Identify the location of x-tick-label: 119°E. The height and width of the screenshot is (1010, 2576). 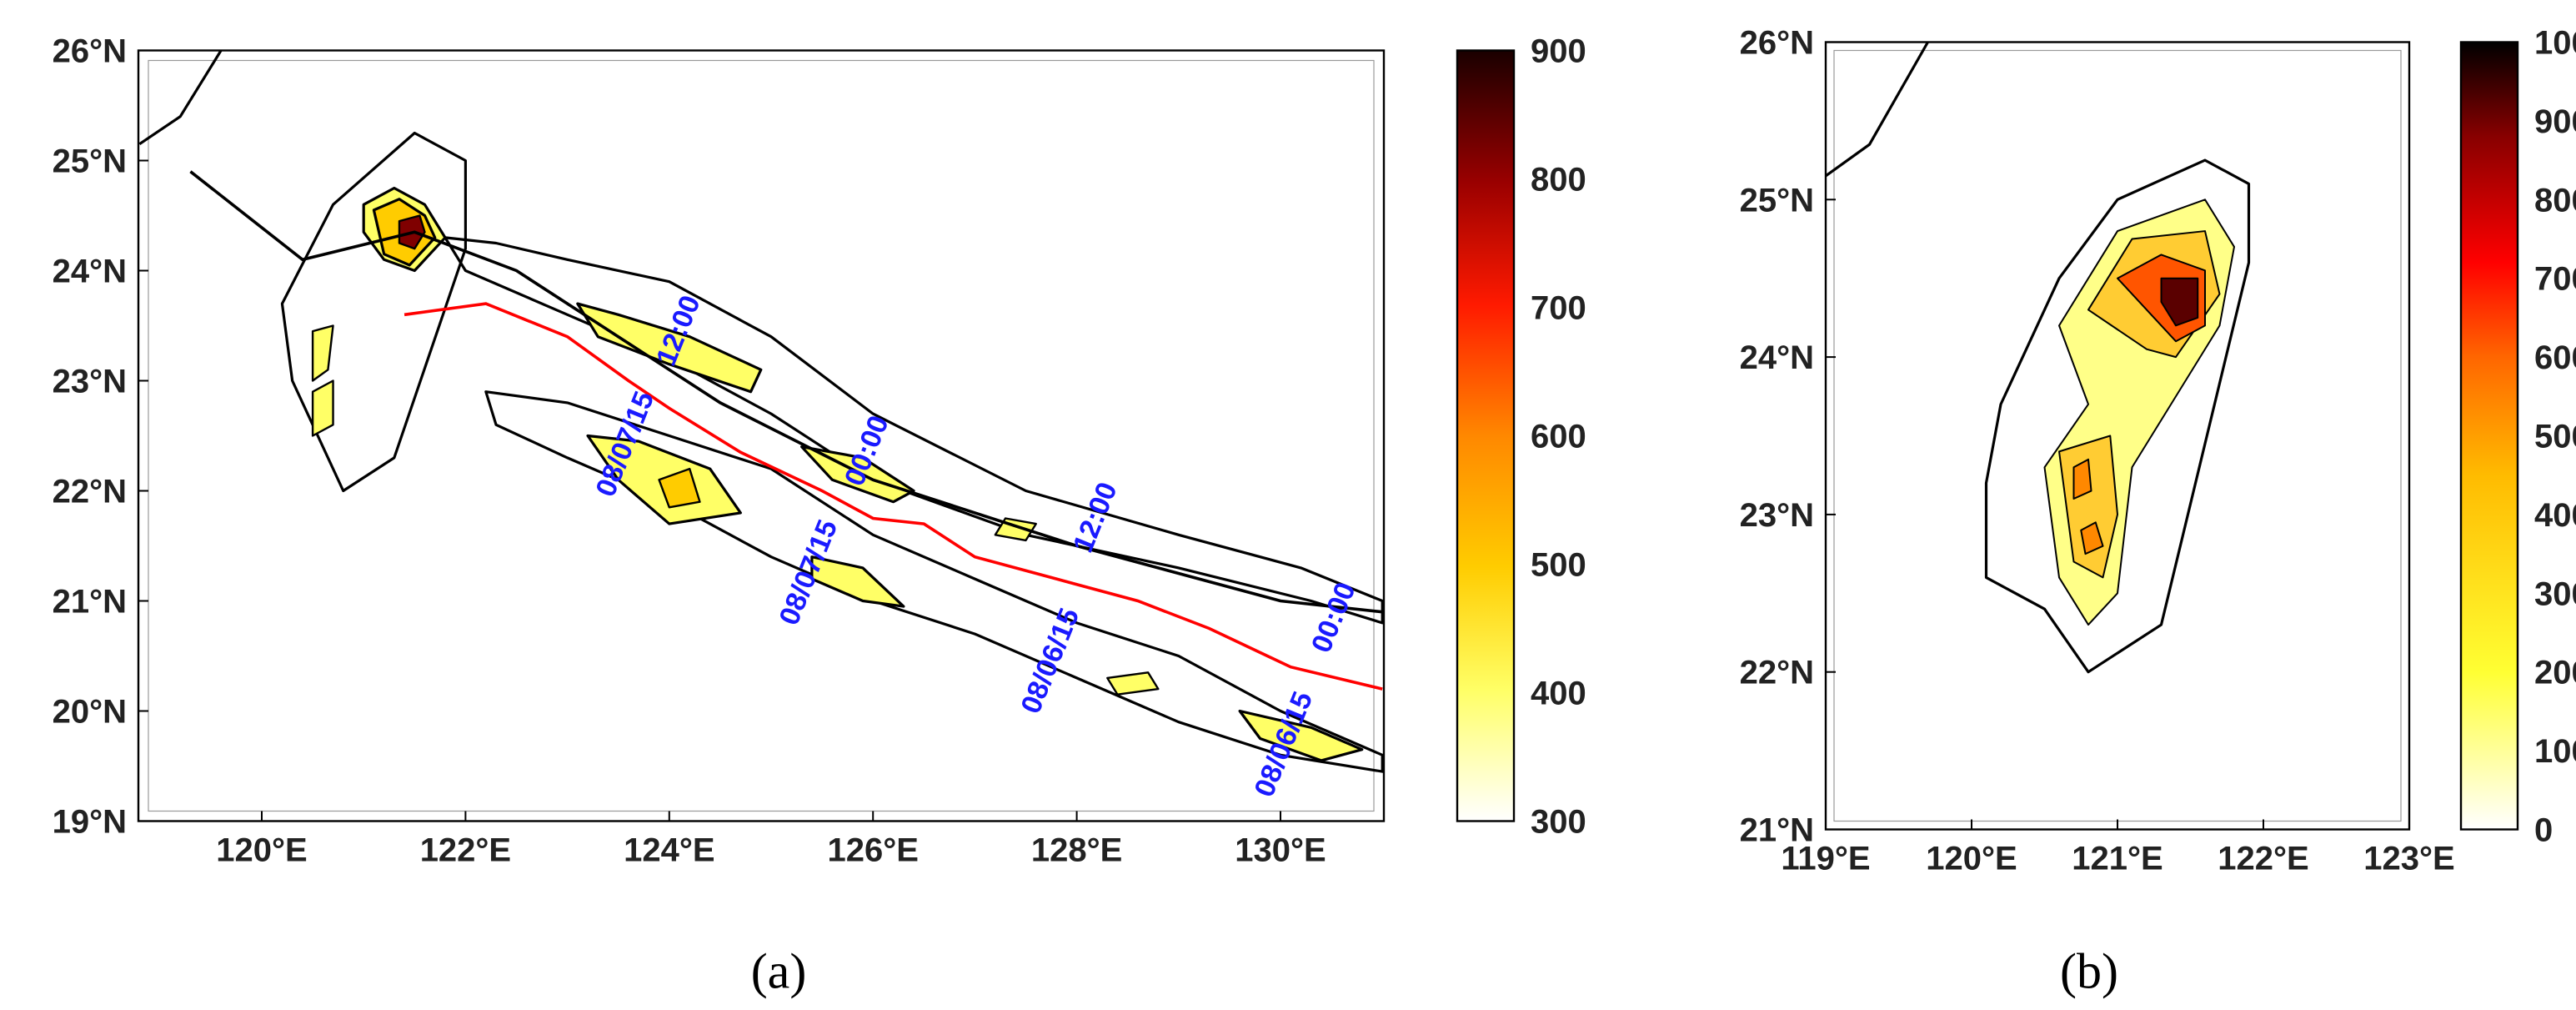
(1825, 859).